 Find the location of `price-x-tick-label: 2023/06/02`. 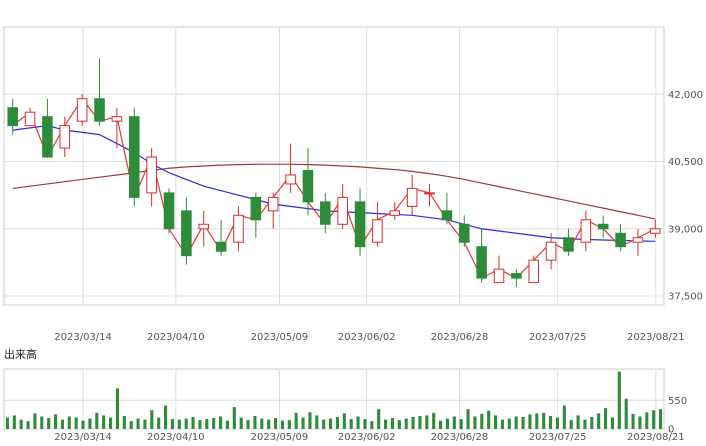

price-x-tick-label: 2023/06/02 is located at coordinates (367, 337).